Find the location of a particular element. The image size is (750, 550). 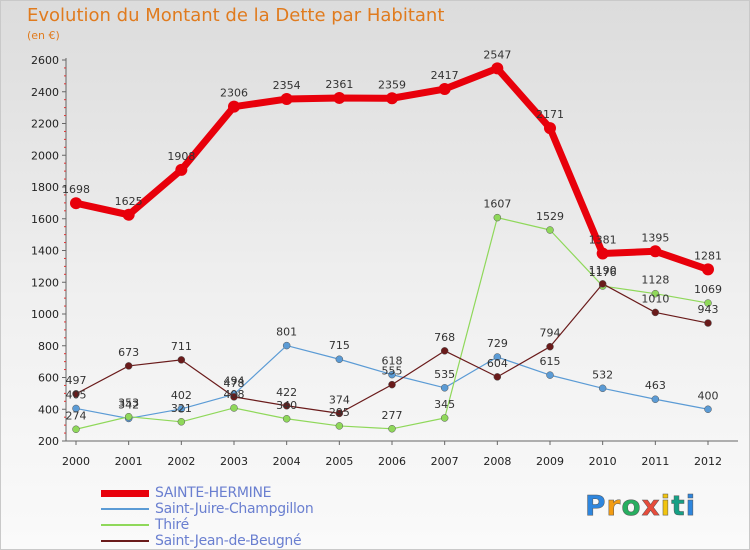

data-label: 604 is located at coordinates (497, 363).